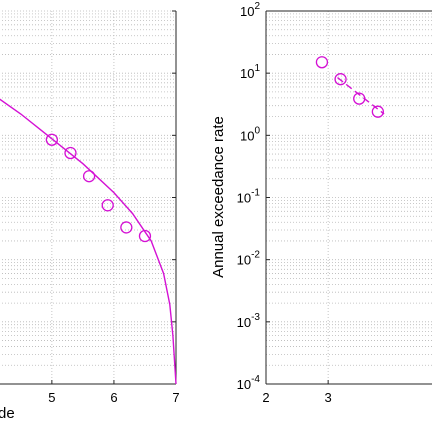  I want to click on right-y-ticks: 10⁻⁴ 10⁻³ 10⁻² 10⁻¹ 10⁰ 10¹ 10², so click(253, 196).